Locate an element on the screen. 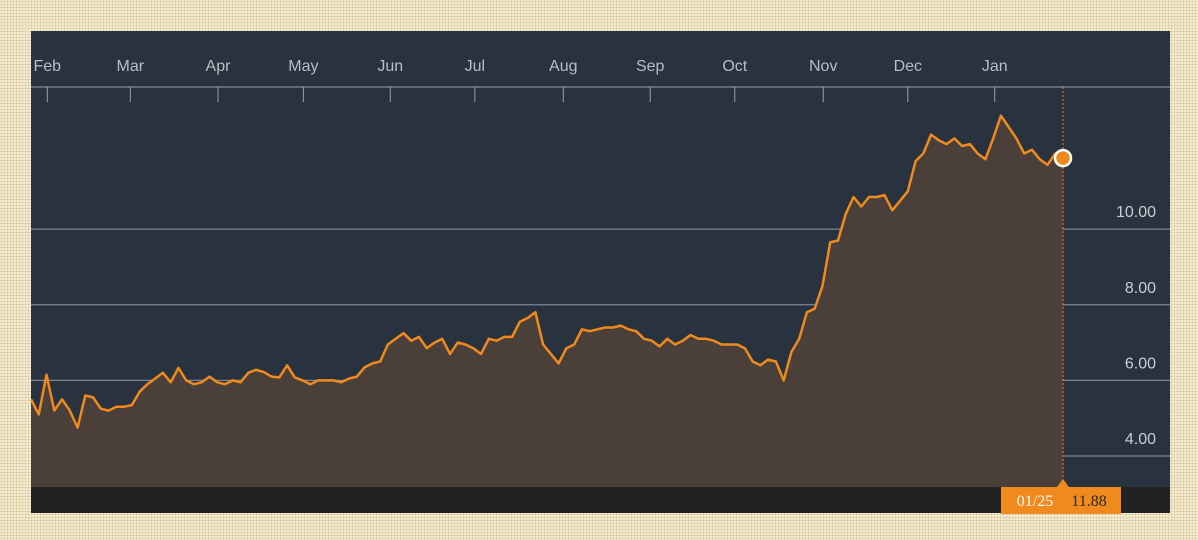 Image resolution: width=1198 pixels, height=540 pixels. x-tick-label: Mar is located at coordinates (131, 66).